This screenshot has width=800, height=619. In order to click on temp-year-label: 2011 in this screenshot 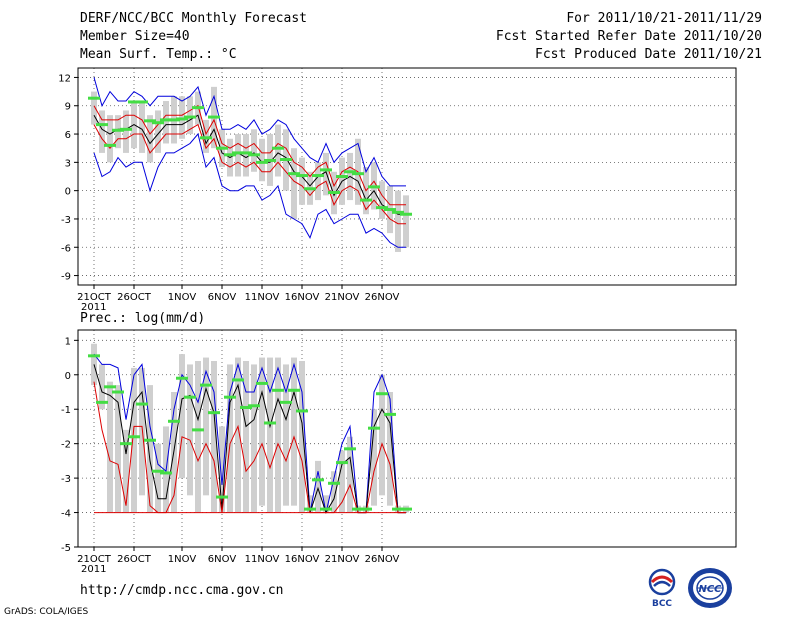, I will do `click(93, 307)`.